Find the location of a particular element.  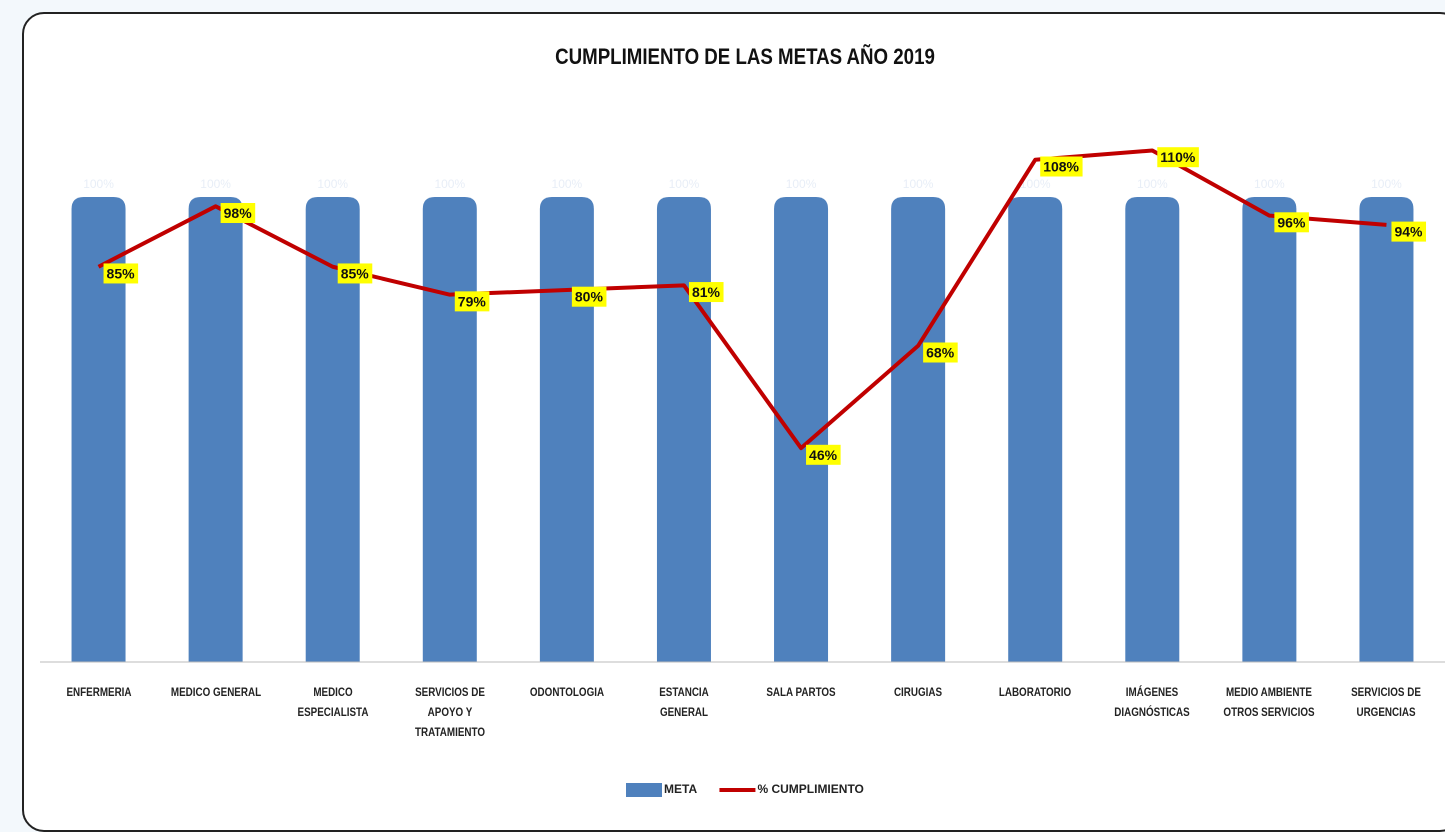

x-tick-label: ESTANCIA GENERAL is located at coordinates (684, 702).